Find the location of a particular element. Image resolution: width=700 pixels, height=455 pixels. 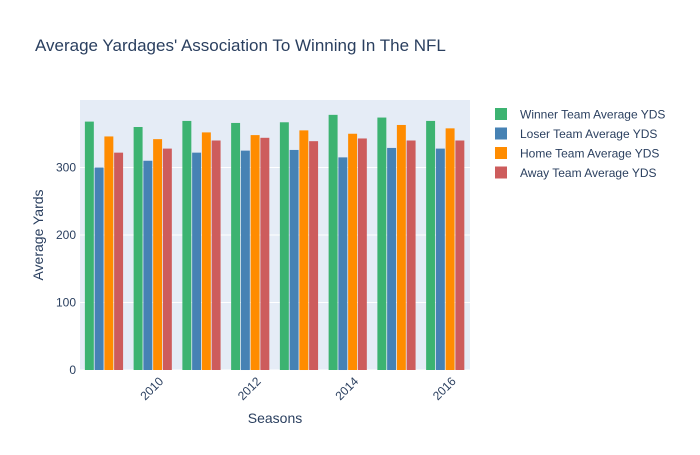

legend-item: Loser Team Average YDS is located at coordinates (576, 134).